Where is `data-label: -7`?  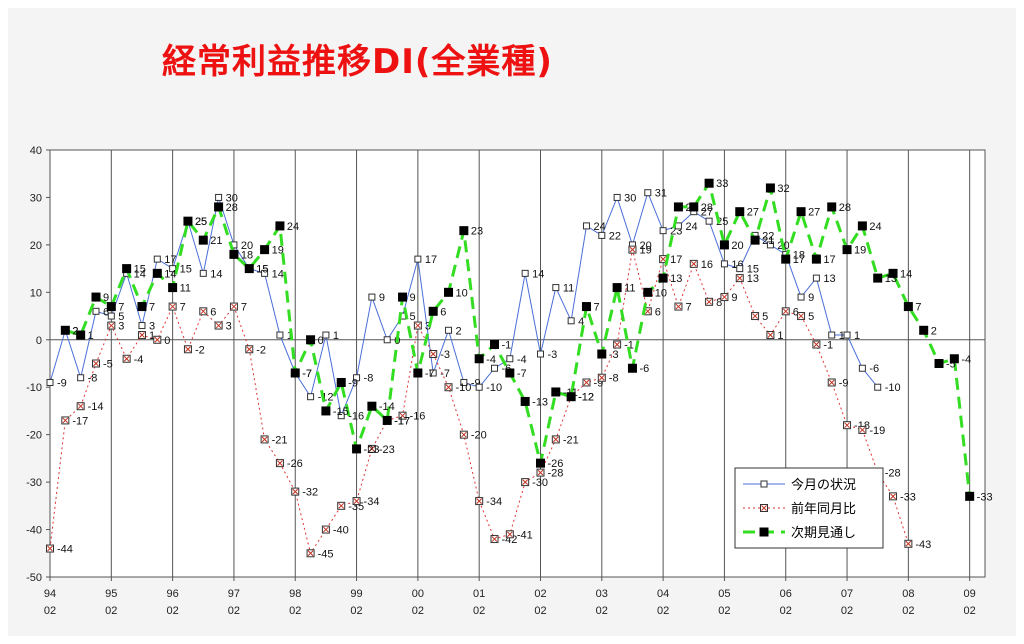 data-label: -7 is located at coordinates (522, 374).